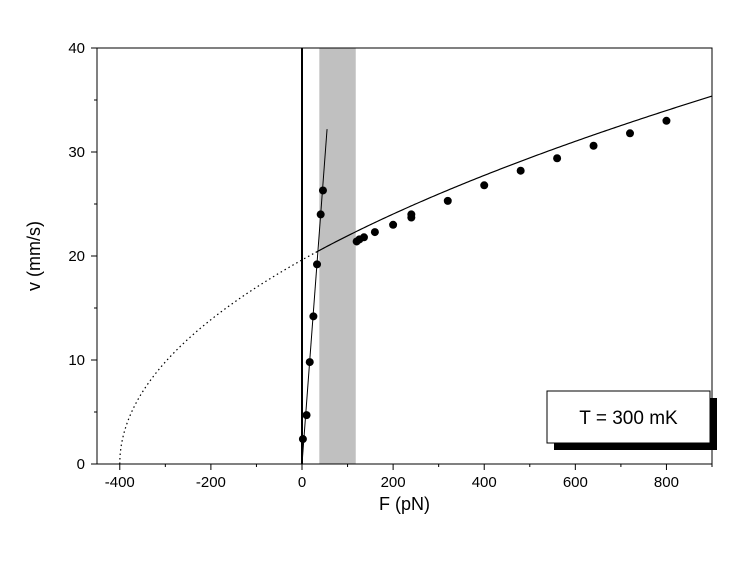  What do you see at coordinates (514, 174) in the screenshot?
I see `sqrt-fit-curve` at bounding box center [514, 174].